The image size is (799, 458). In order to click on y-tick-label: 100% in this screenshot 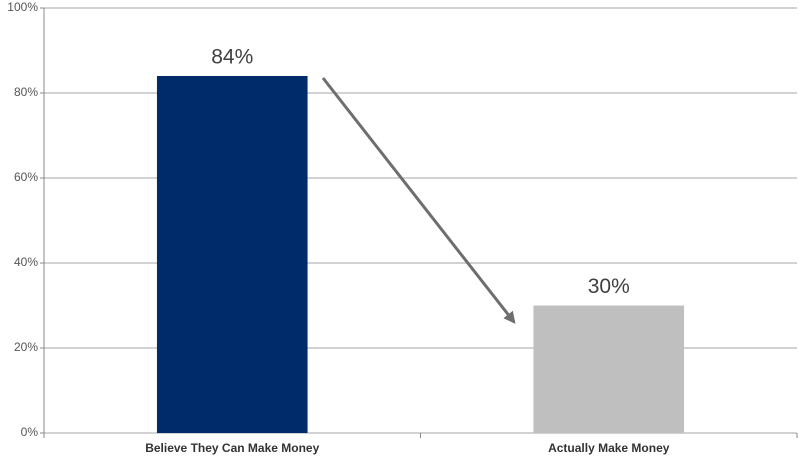, I will do `click(22, 7)`.